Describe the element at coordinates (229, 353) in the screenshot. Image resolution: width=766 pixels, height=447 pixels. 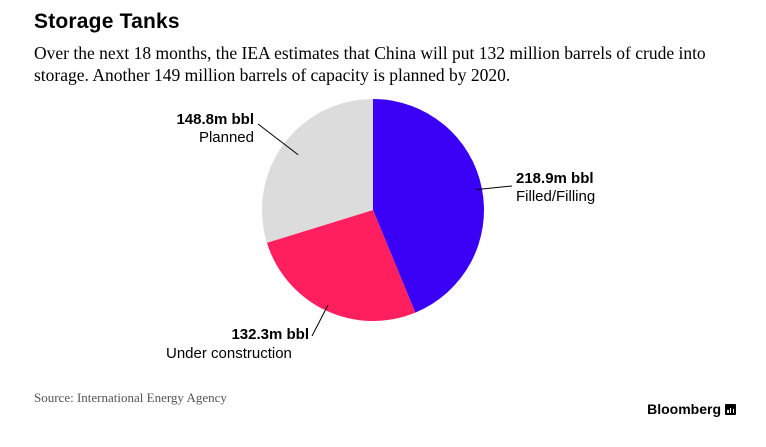
I see `label-name-construction: Under construction` at that location.